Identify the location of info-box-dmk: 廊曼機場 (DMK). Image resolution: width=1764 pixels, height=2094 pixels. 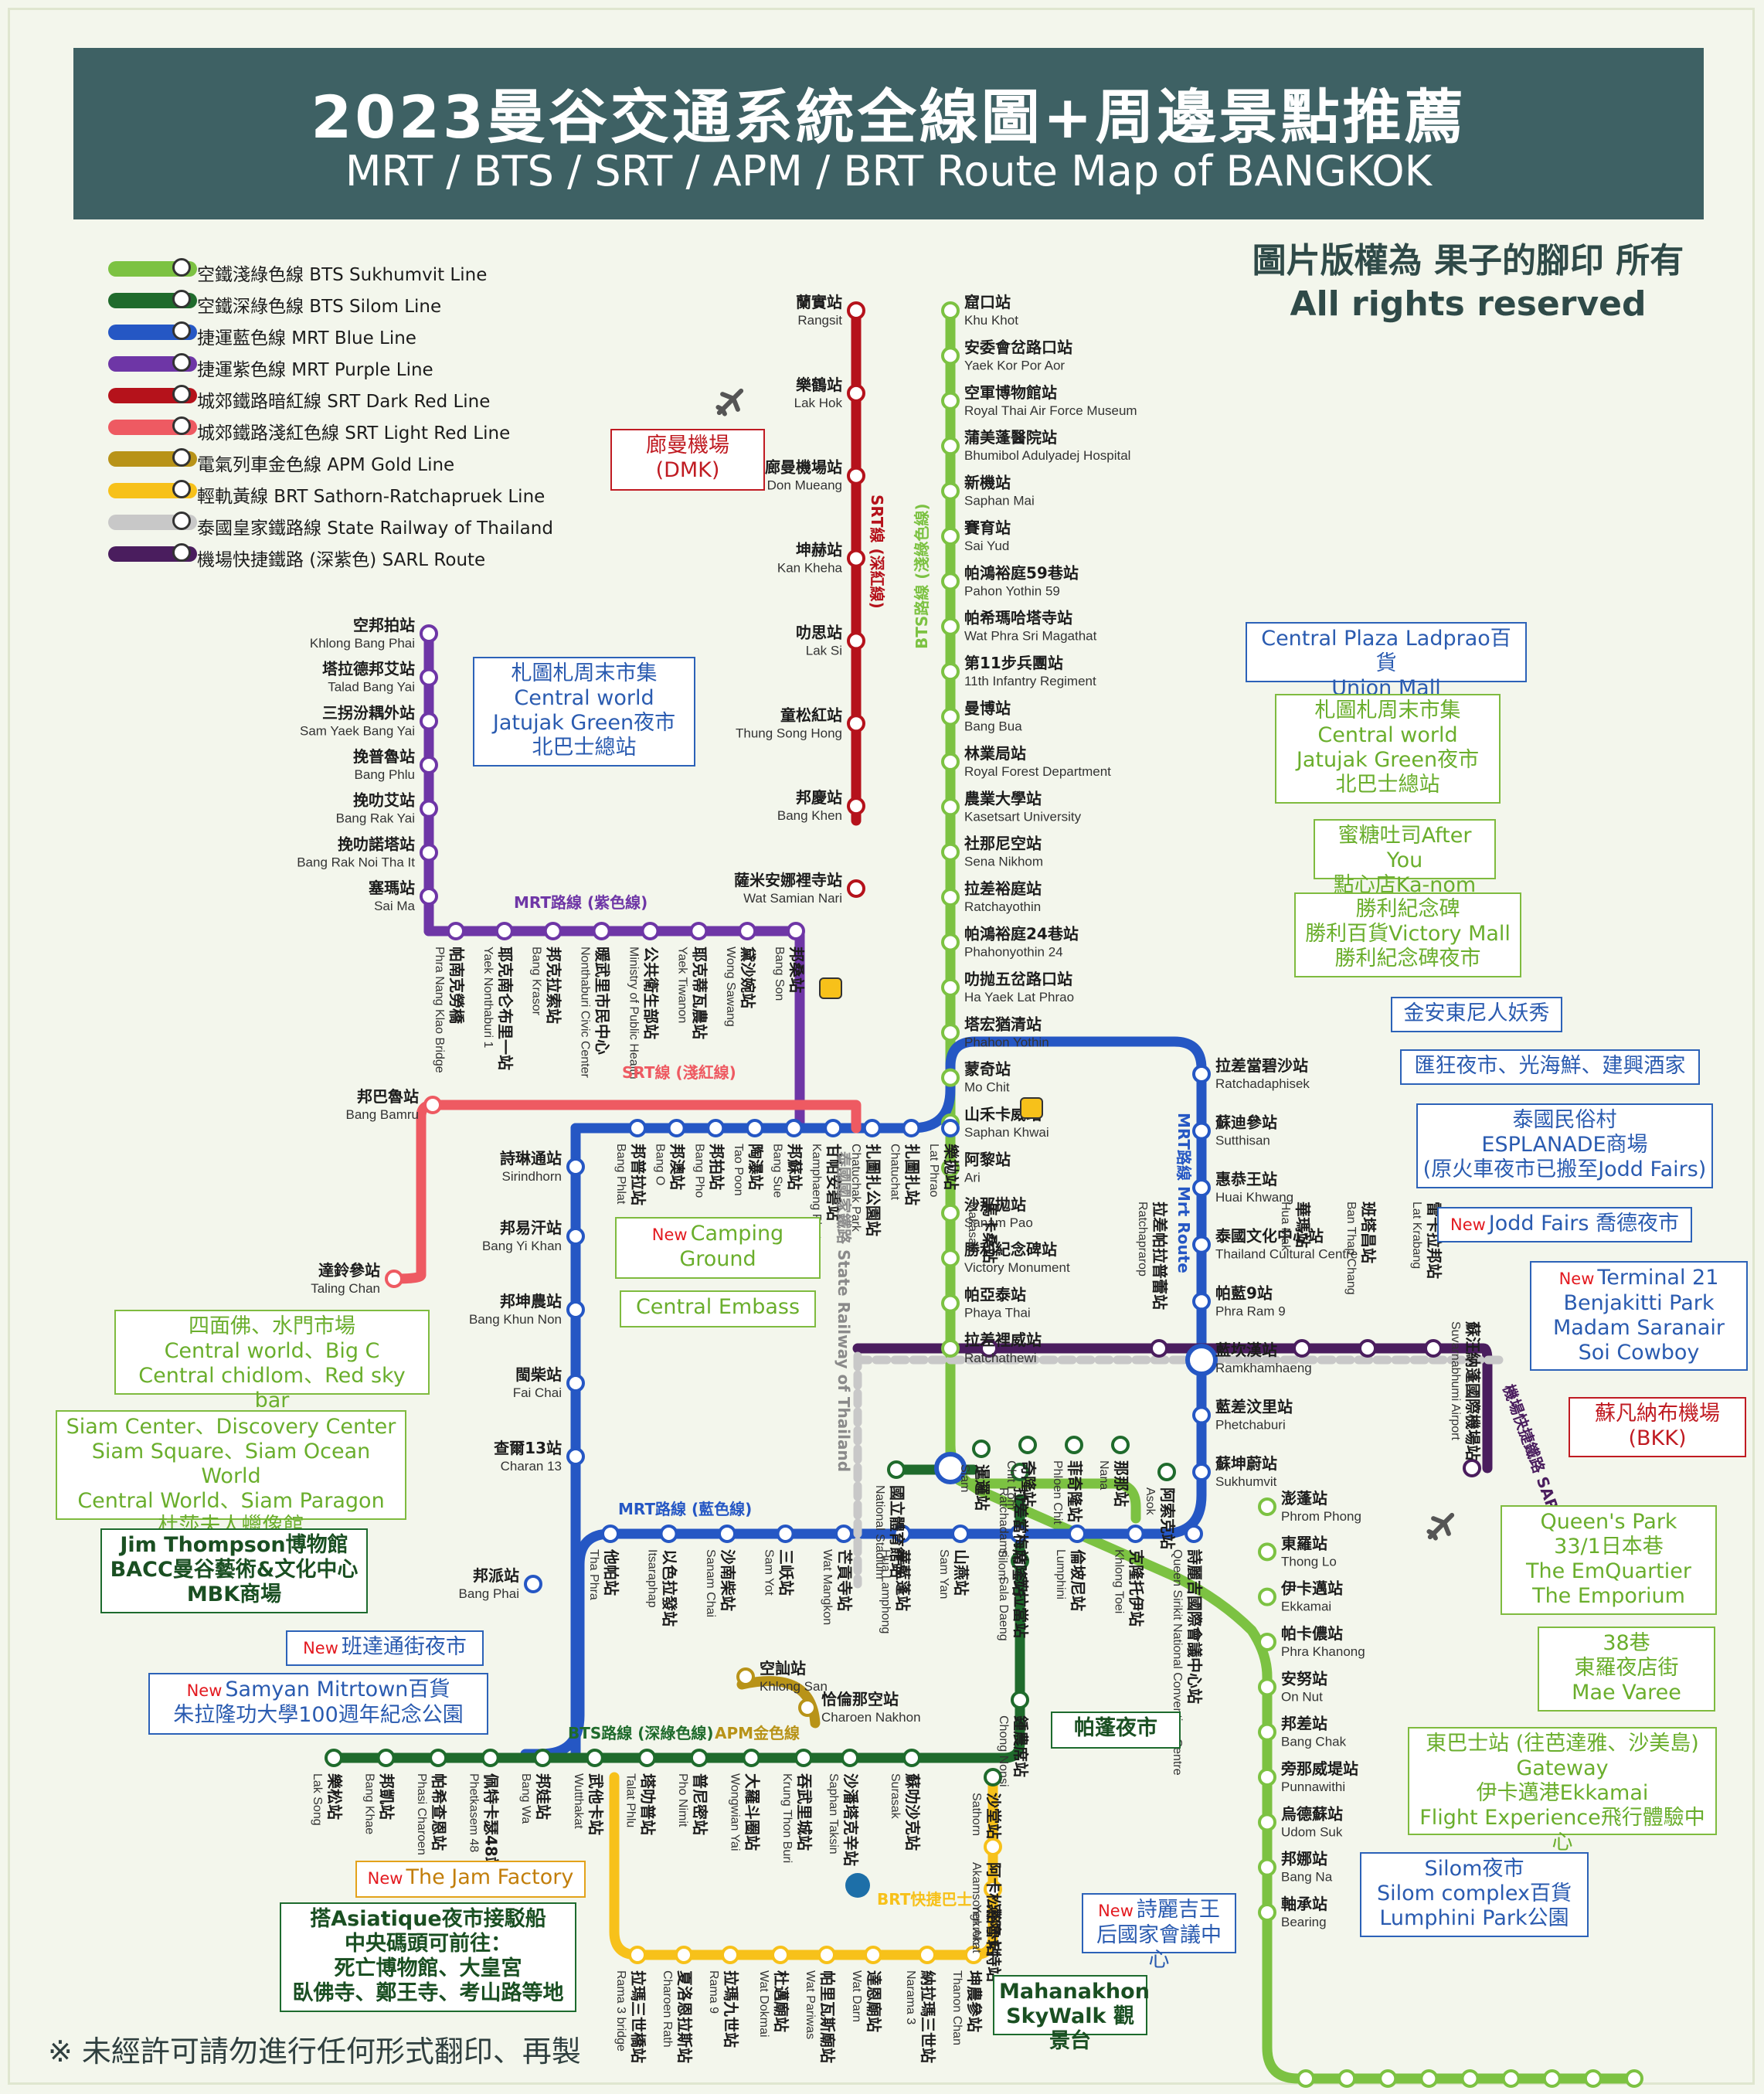
(687, 460).